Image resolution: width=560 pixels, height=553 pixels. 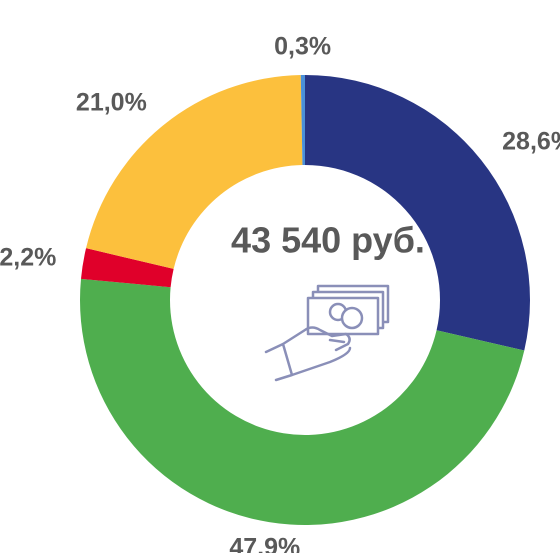 What do you see at coordinates (327, 333) in the screenshot?
I see `money-icon` at bounding box center [327, 333].